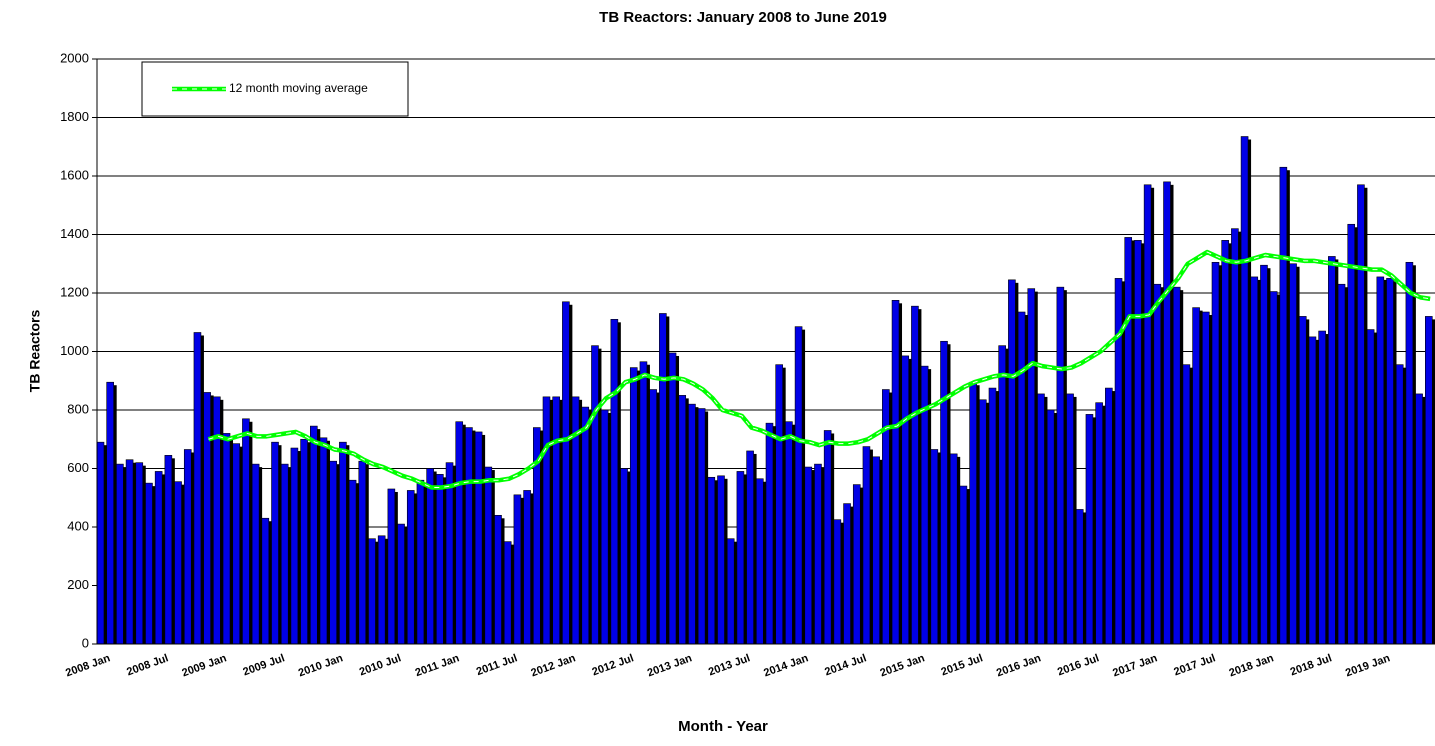  Describe the element at coordinates (1252, 665) in the screenshot. I see `x-tick-label: 2018 Jan` at that location.